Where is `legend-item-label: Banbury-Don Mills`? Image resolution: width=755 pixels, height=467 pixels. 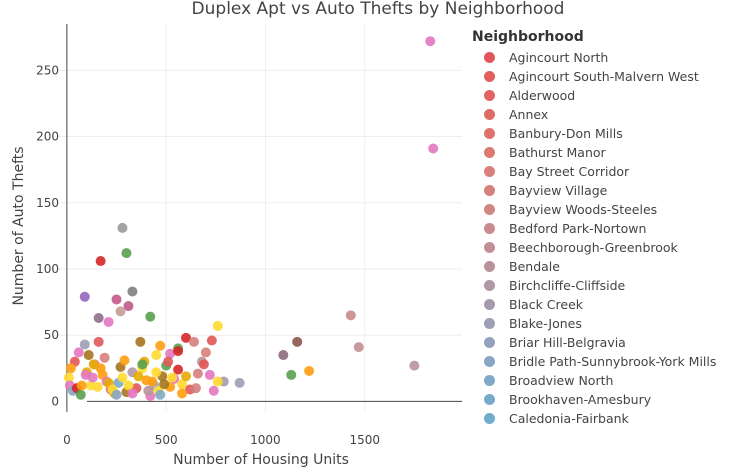
legend-item-label: Banbury-Don Mills is located at coordinates (566, 133).